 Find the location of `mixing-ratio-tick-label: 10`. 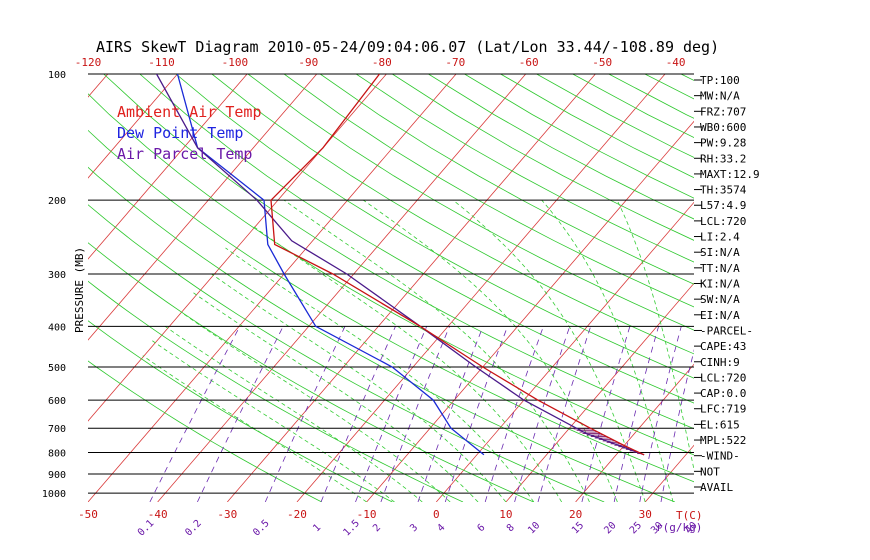

mixing-ratio-tick-label: 10 is located at coordinates (534, 528).